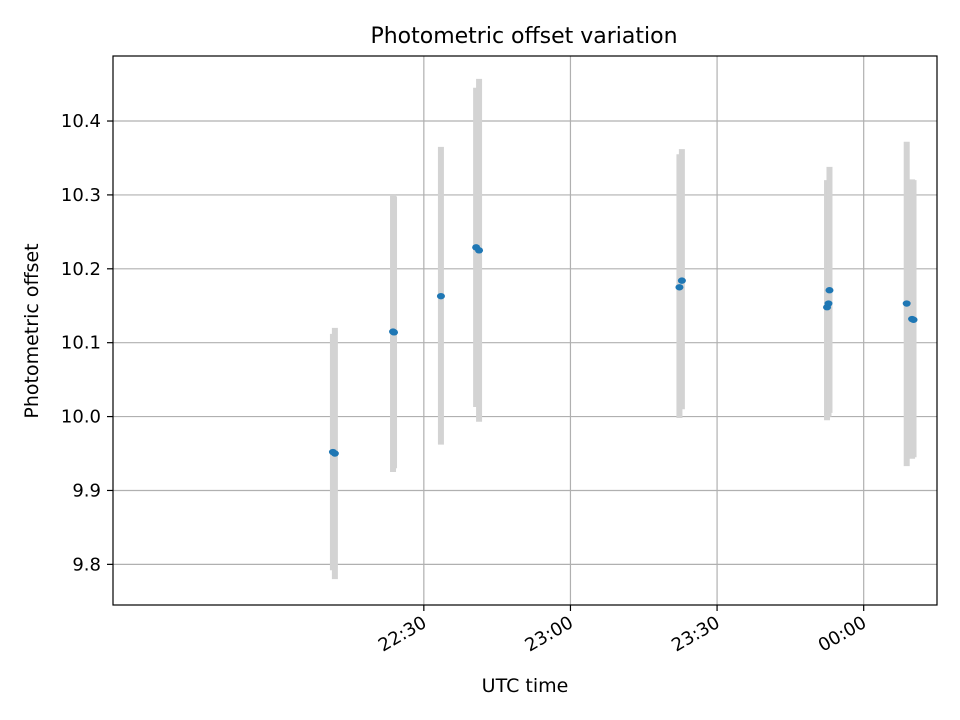 The height and width of the screenshot is (720, 960). What do you see at coordinates (81, 417) in the screenshot?
I see `y-tick-label: 10.0` at bounding box center [81, 417].